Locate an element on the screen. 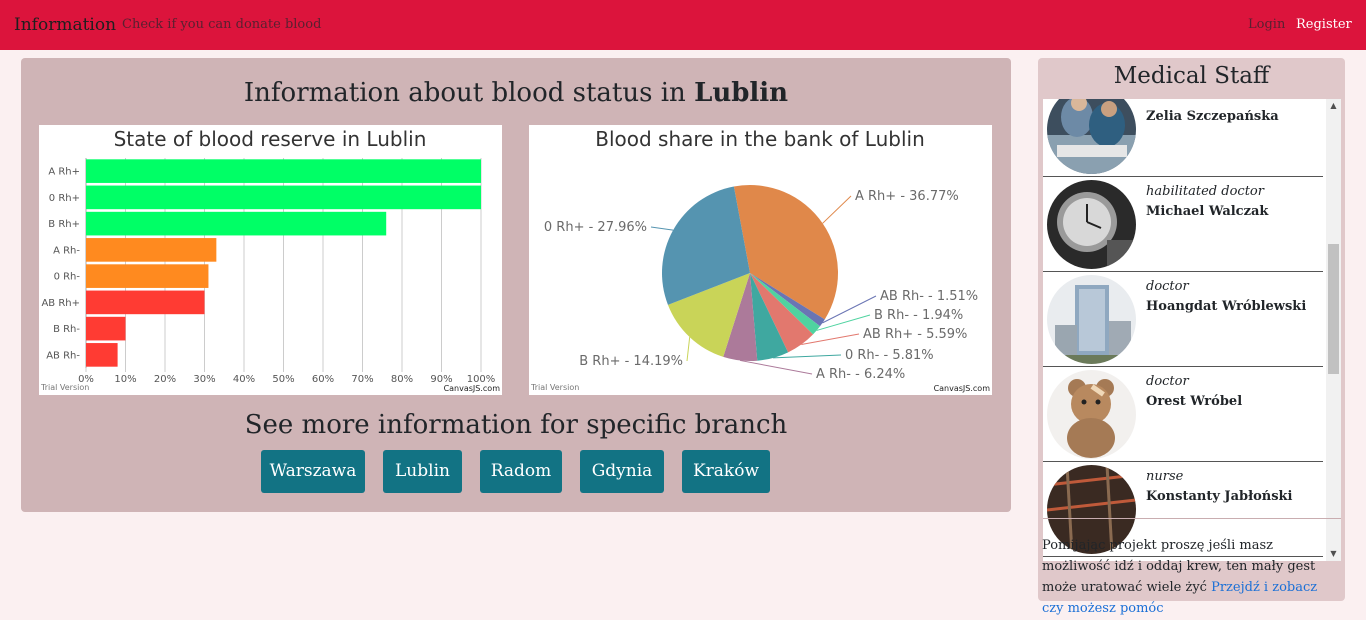  staff-name: Orest Wróbel is located at coordinates (1194, 401).